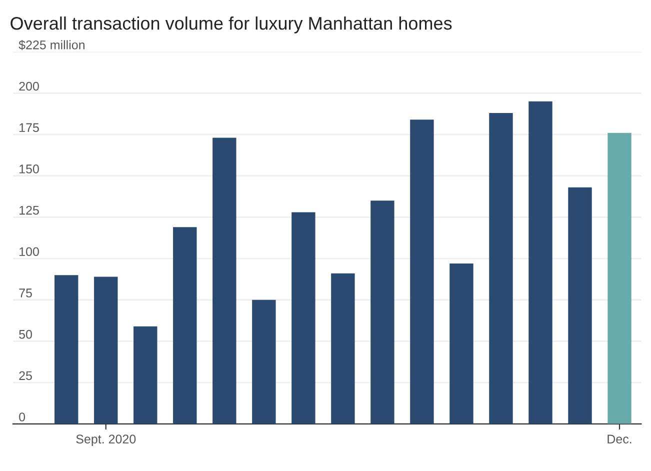 This screenshot has width=651, height=471. Describe the element at coordinates (29, 251) in the screenshot. I see `y-tick-label: 100` at that location.